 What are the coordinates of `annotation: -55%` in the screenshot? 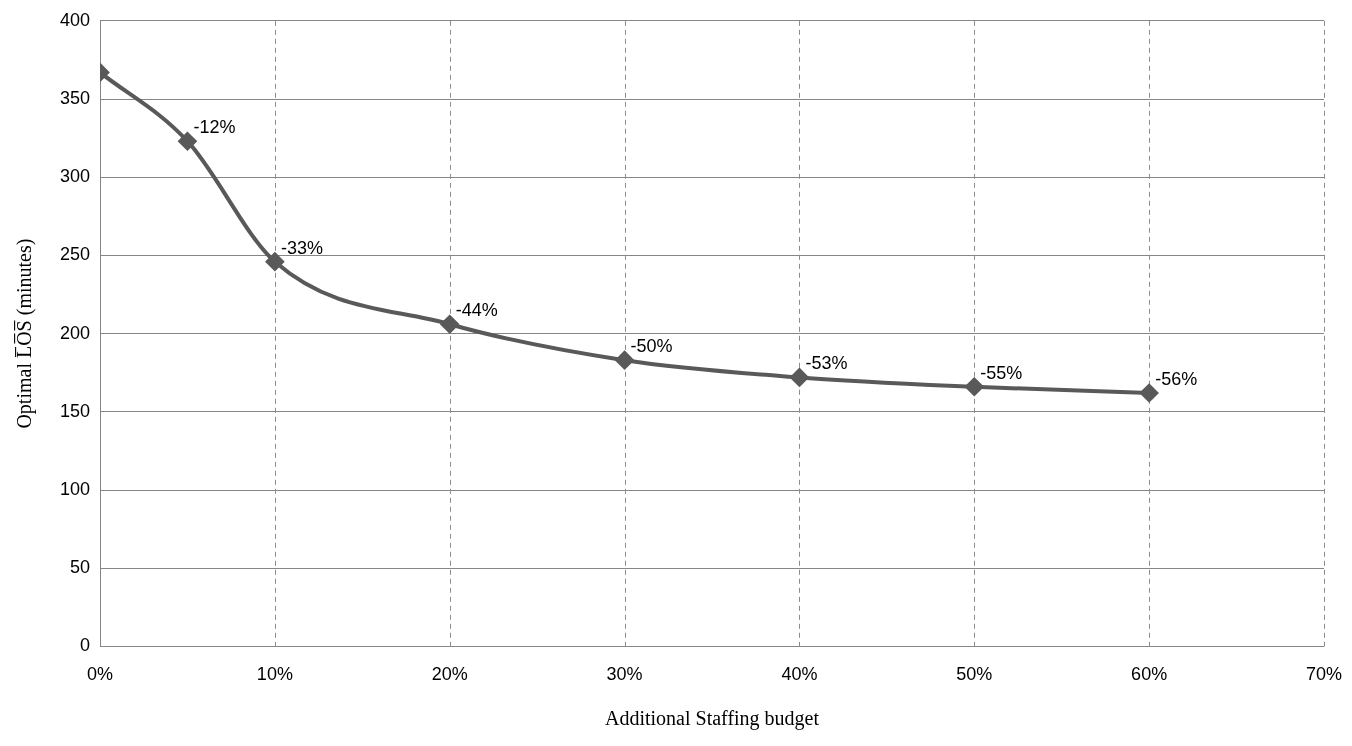 It's located at (1001, 372).